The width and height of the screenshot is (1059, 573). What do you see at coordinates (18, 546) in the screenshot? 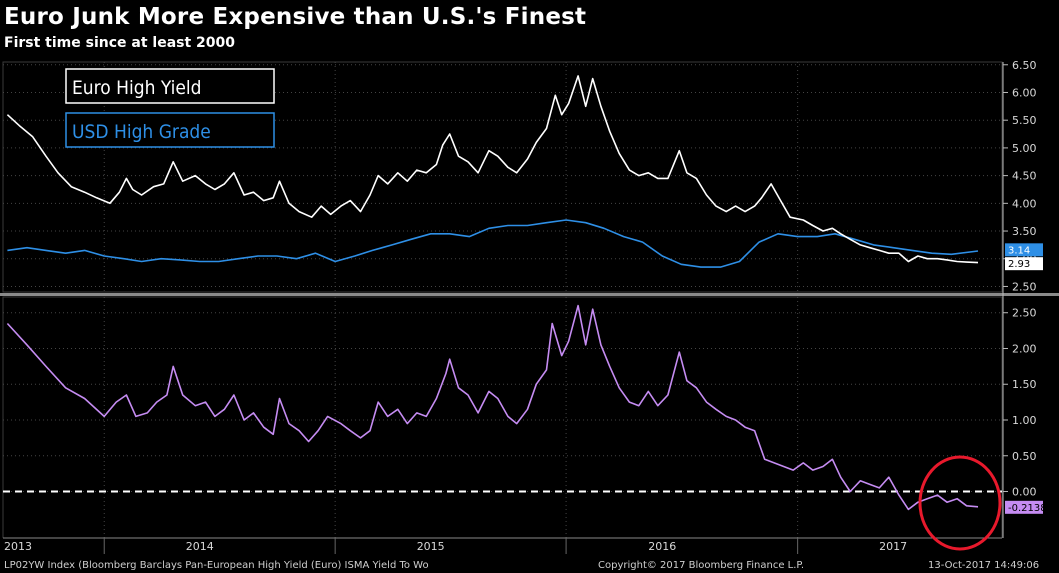
I see `x-tick-label-2013: 2013` at bounding box center [18, 546].